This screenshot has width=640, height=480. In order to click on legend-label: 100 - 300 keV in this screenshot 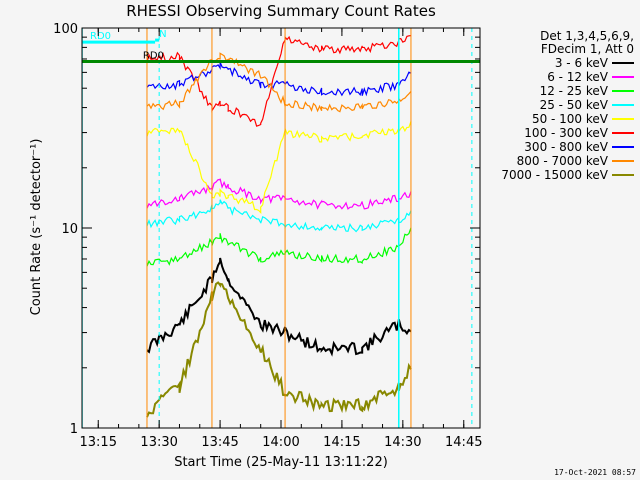, I will do `click(566, 133)`.